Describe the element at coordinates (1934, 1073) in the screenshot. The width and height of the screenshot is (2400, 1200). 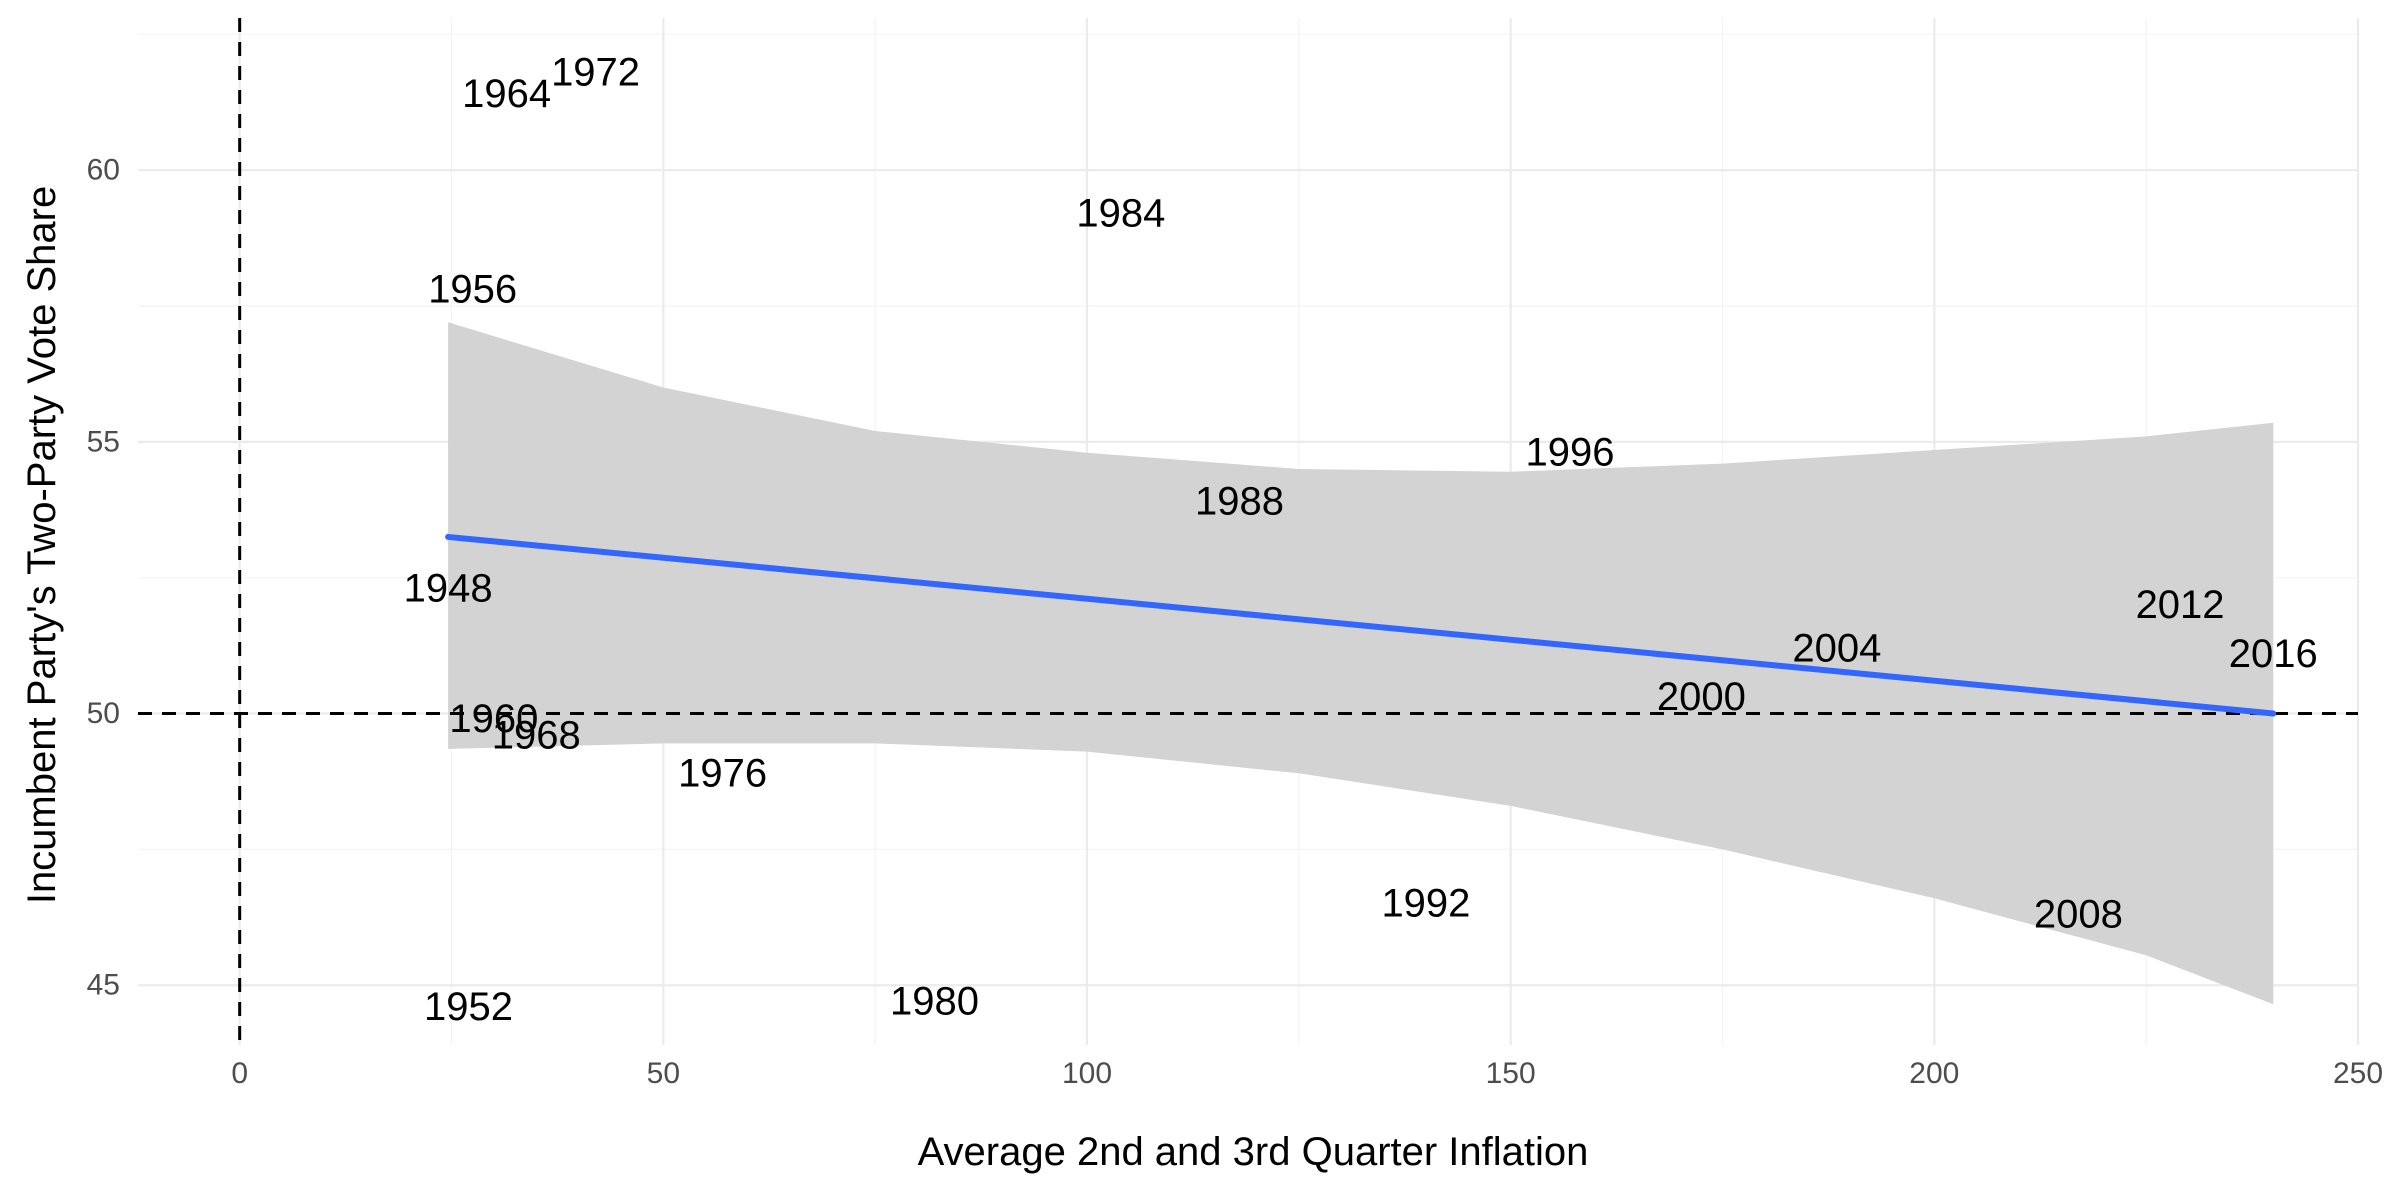
I see `x-tick-label: 200` at that location.